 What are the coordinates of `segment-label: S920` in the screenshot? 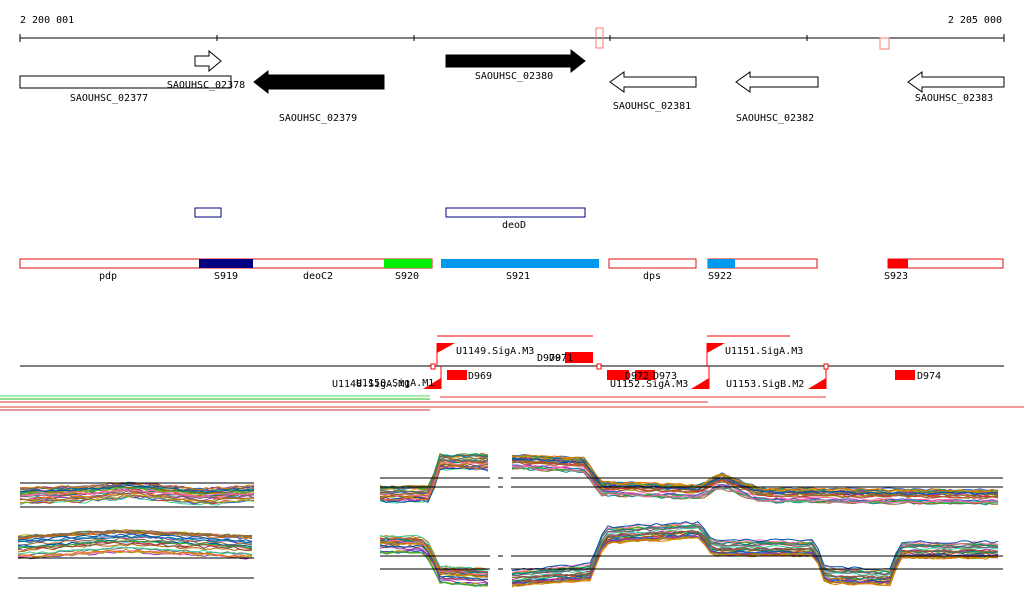 It's located at (407, 276).